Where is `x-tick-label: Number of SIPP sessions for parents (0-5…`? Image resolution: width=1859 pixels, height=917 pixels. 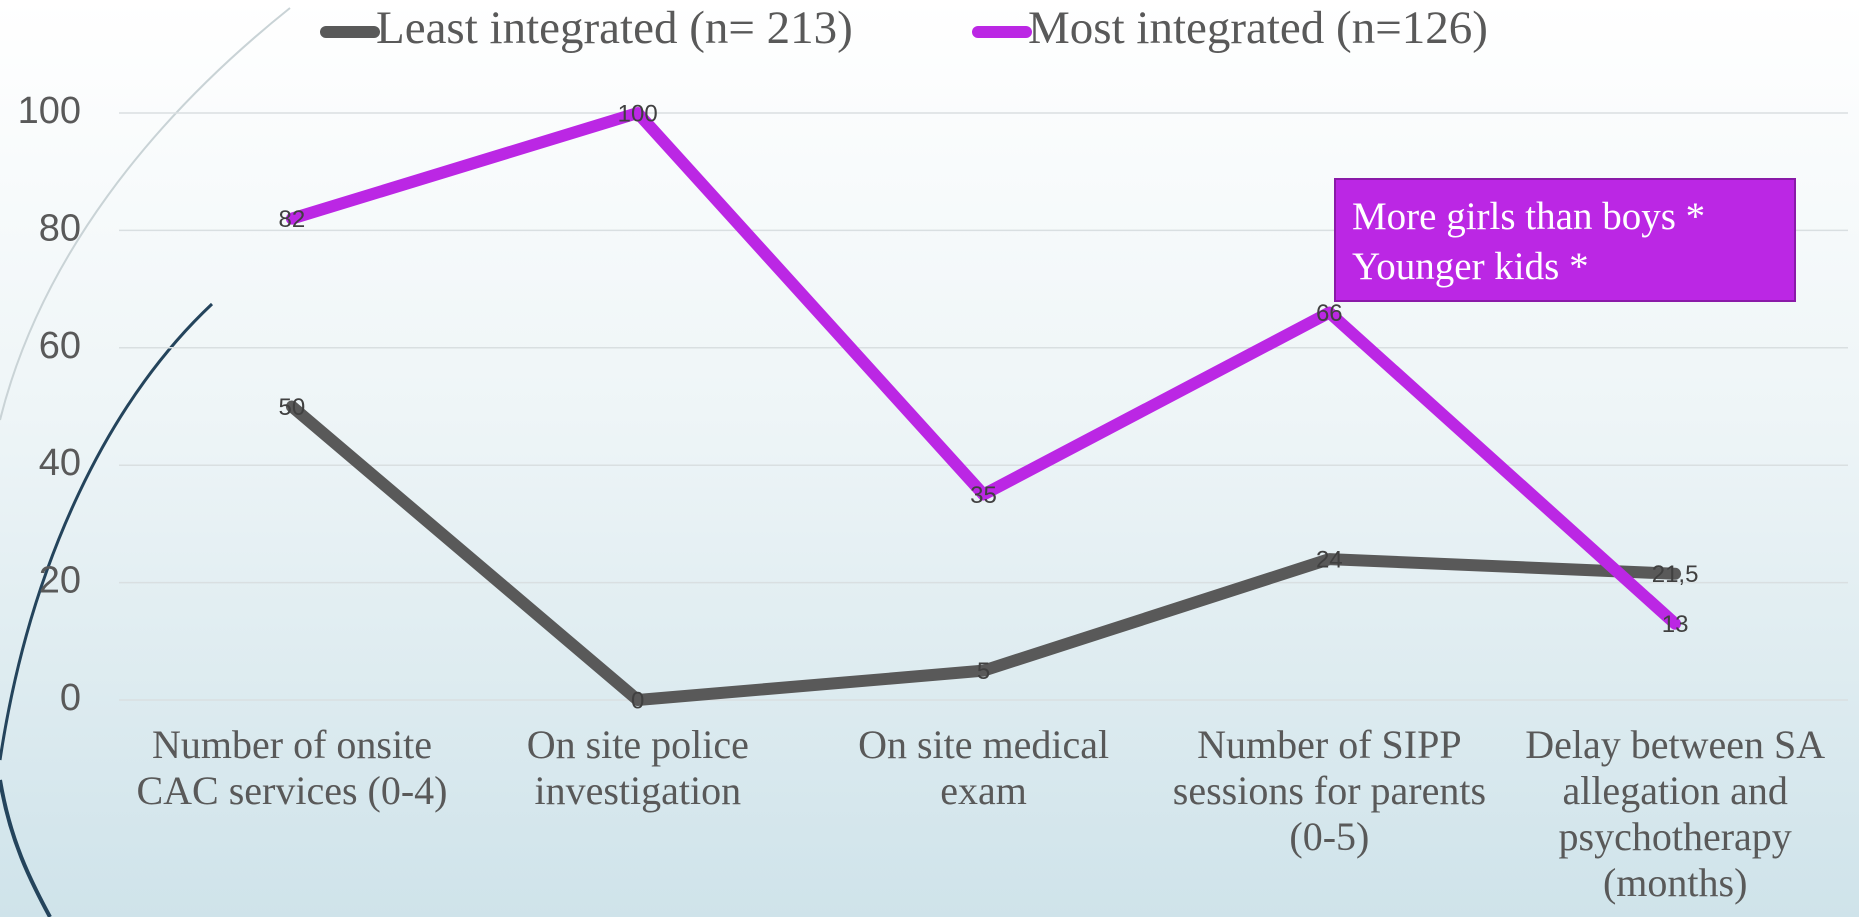
x-tick-label: Number of SIPP sessions for parents (0-5… is located at coordinates (1329, 790).